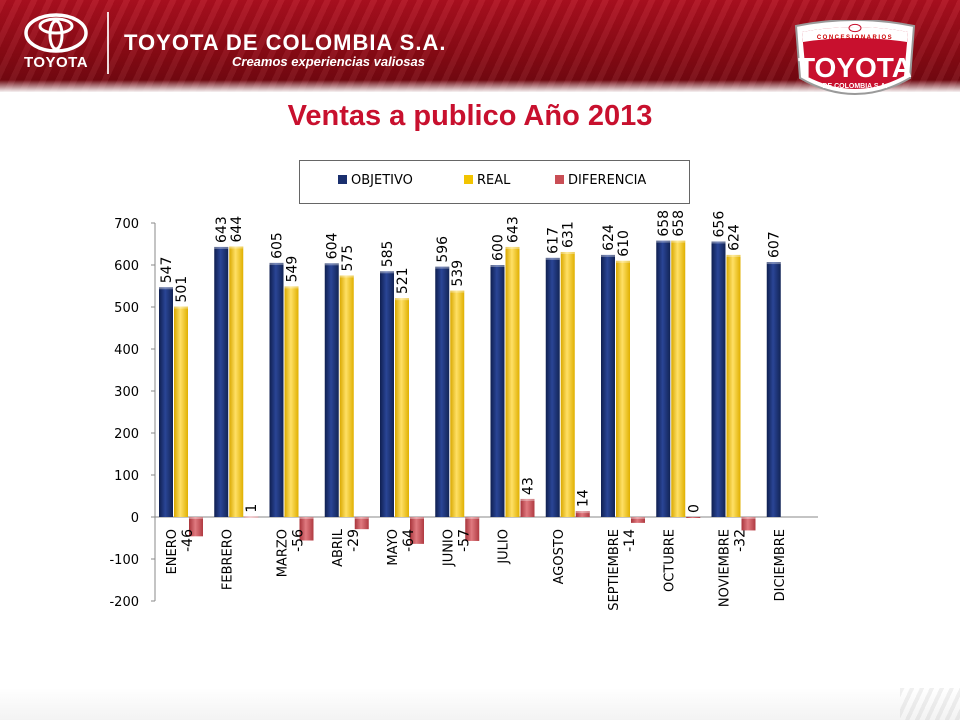 Image resolution: width=960 pixels, height=720 pixels. What do you see at coordinates (559, 556) in the screenshot?
I see `x-category-label: AGOSTO` at bounding box center [559, 556].